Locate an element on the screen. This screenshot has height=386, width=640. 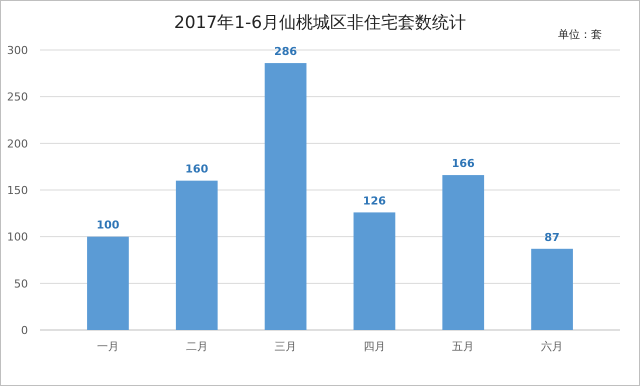
data-label: 286 is located at coordinates (286, 51).